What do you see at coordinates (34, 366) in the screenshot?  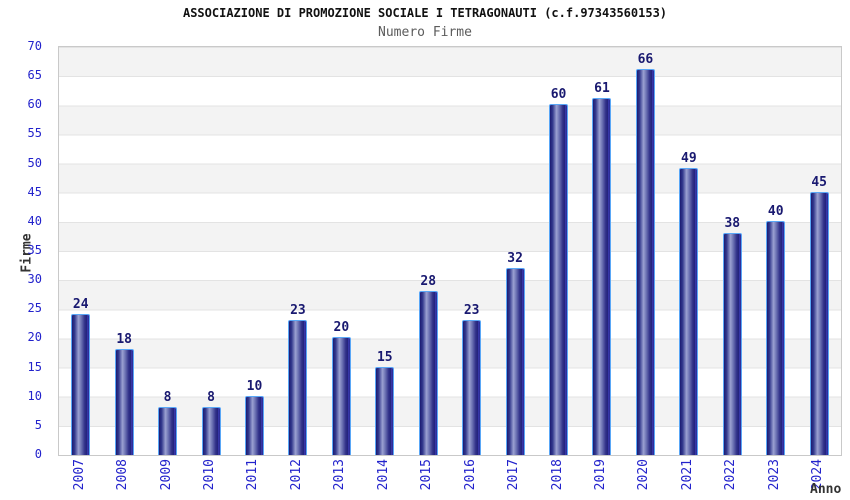 I see `y-tick-label: 15` at bounding box center [34, 366].